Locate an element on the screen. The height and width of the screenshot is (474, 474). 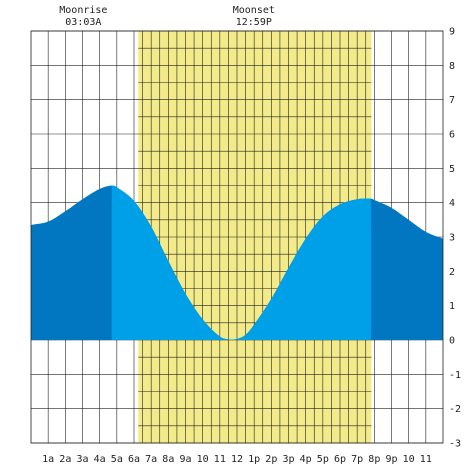
x-tick-label: 8a is located at coordinates (168, 459).